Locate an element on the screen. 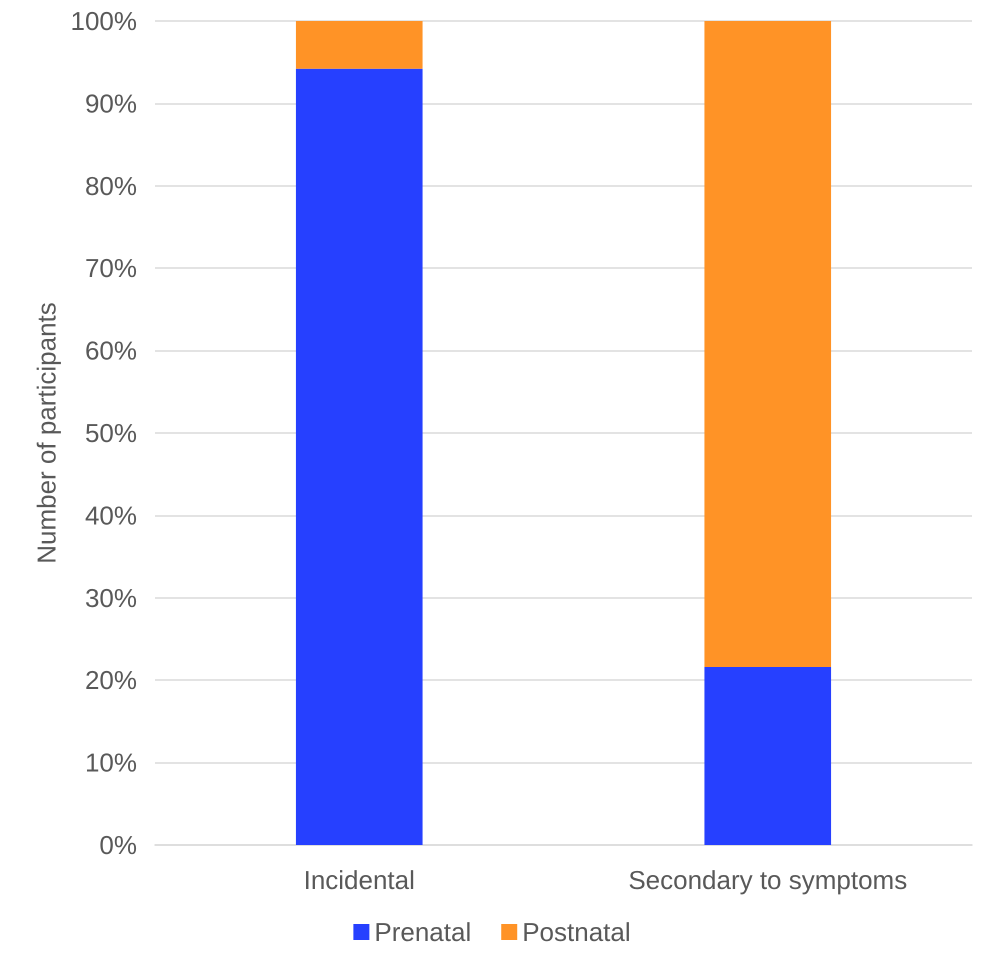 The width and height of the screenshot is (984, 958). y-tick-label: 40% is located at coordinates (110, 515).